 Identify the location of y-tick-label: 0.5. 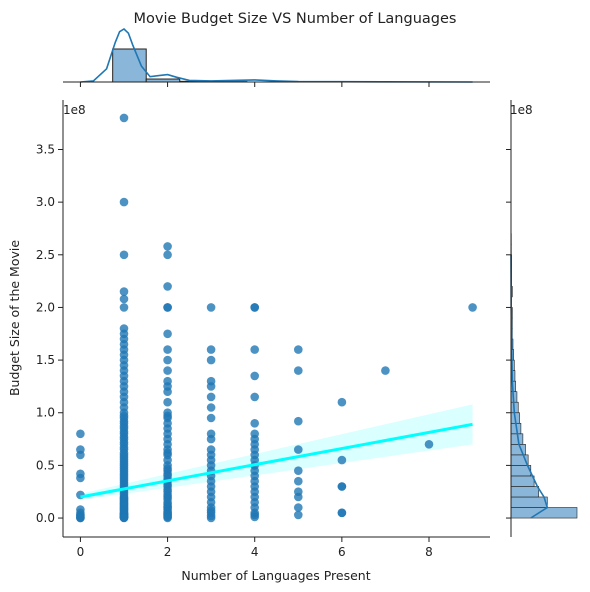
(45, 465).